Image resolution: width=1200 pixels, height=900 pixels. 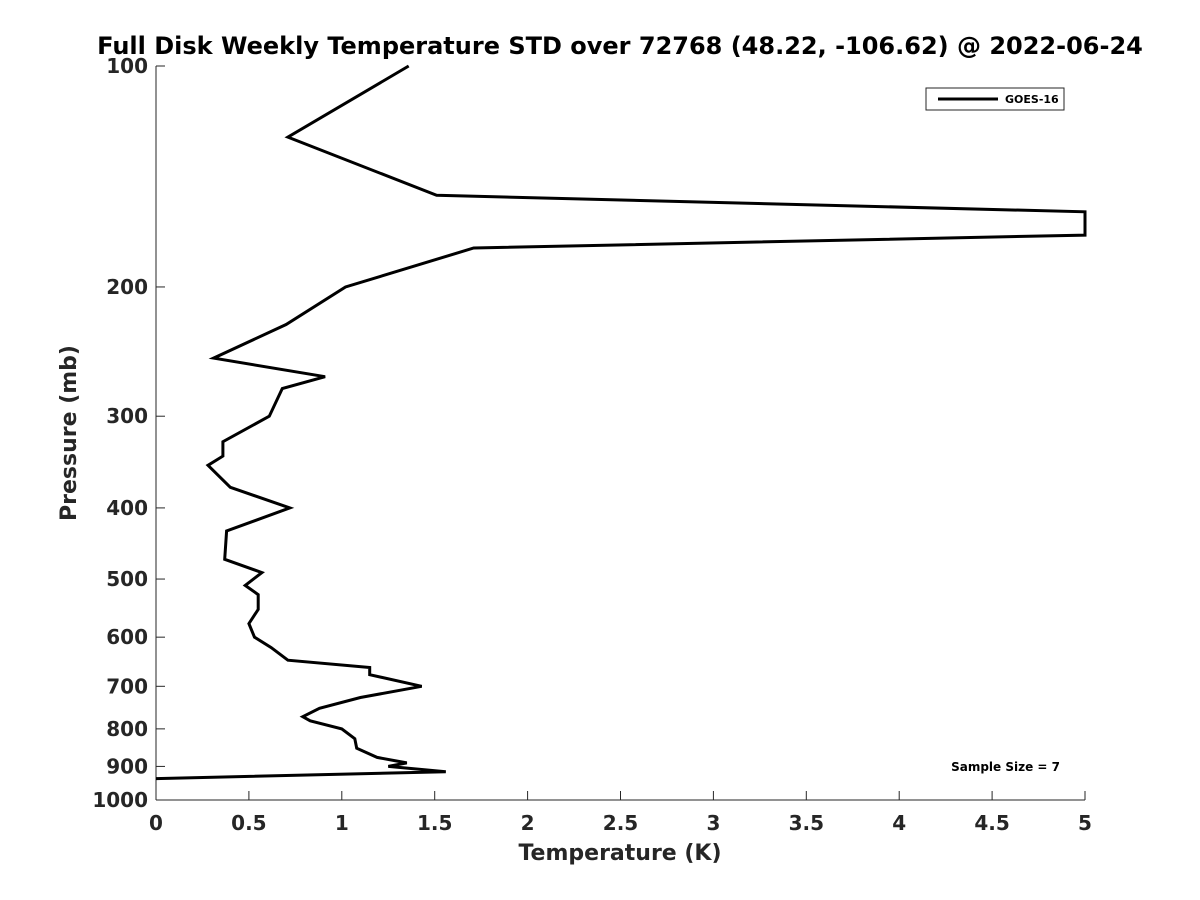 What do you see at coordinates (995, 99) in the screenshot?
I see `legend: GOES-16` at bounding box center [995, 99].